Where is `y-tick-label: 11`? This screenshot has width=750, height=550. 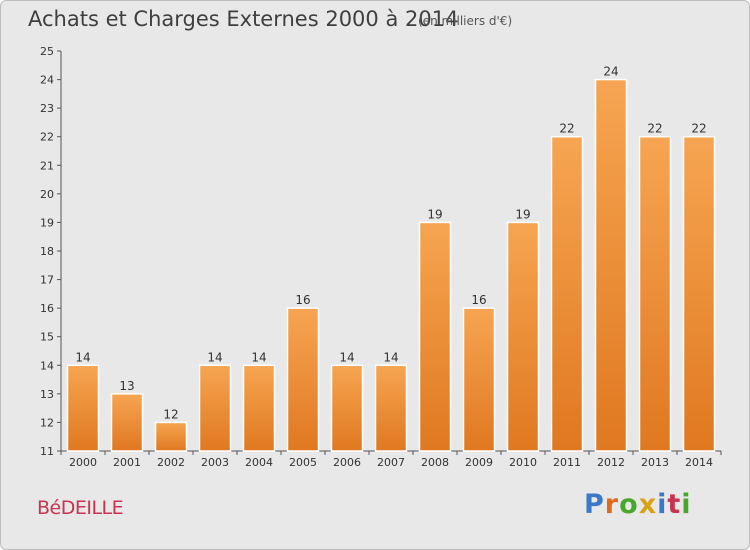
y-tick-label: 11 is located at coordinates (47, 451).